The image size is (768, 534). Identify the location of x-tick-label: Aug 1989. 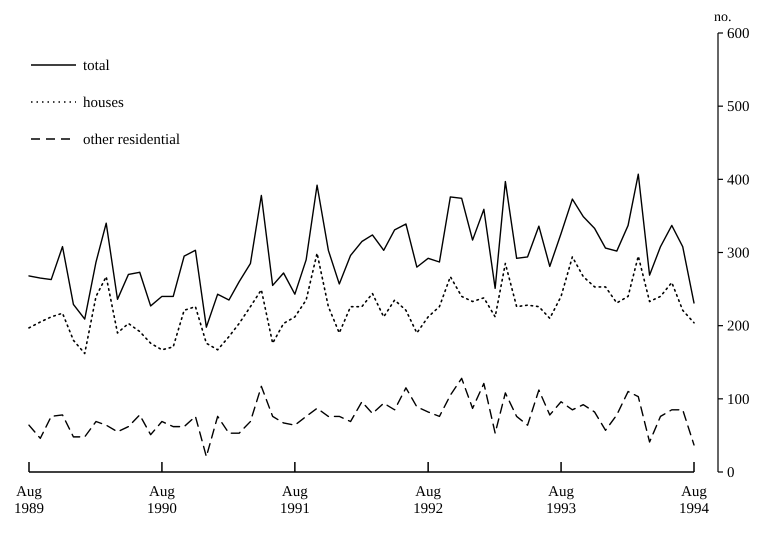
(29, 500).